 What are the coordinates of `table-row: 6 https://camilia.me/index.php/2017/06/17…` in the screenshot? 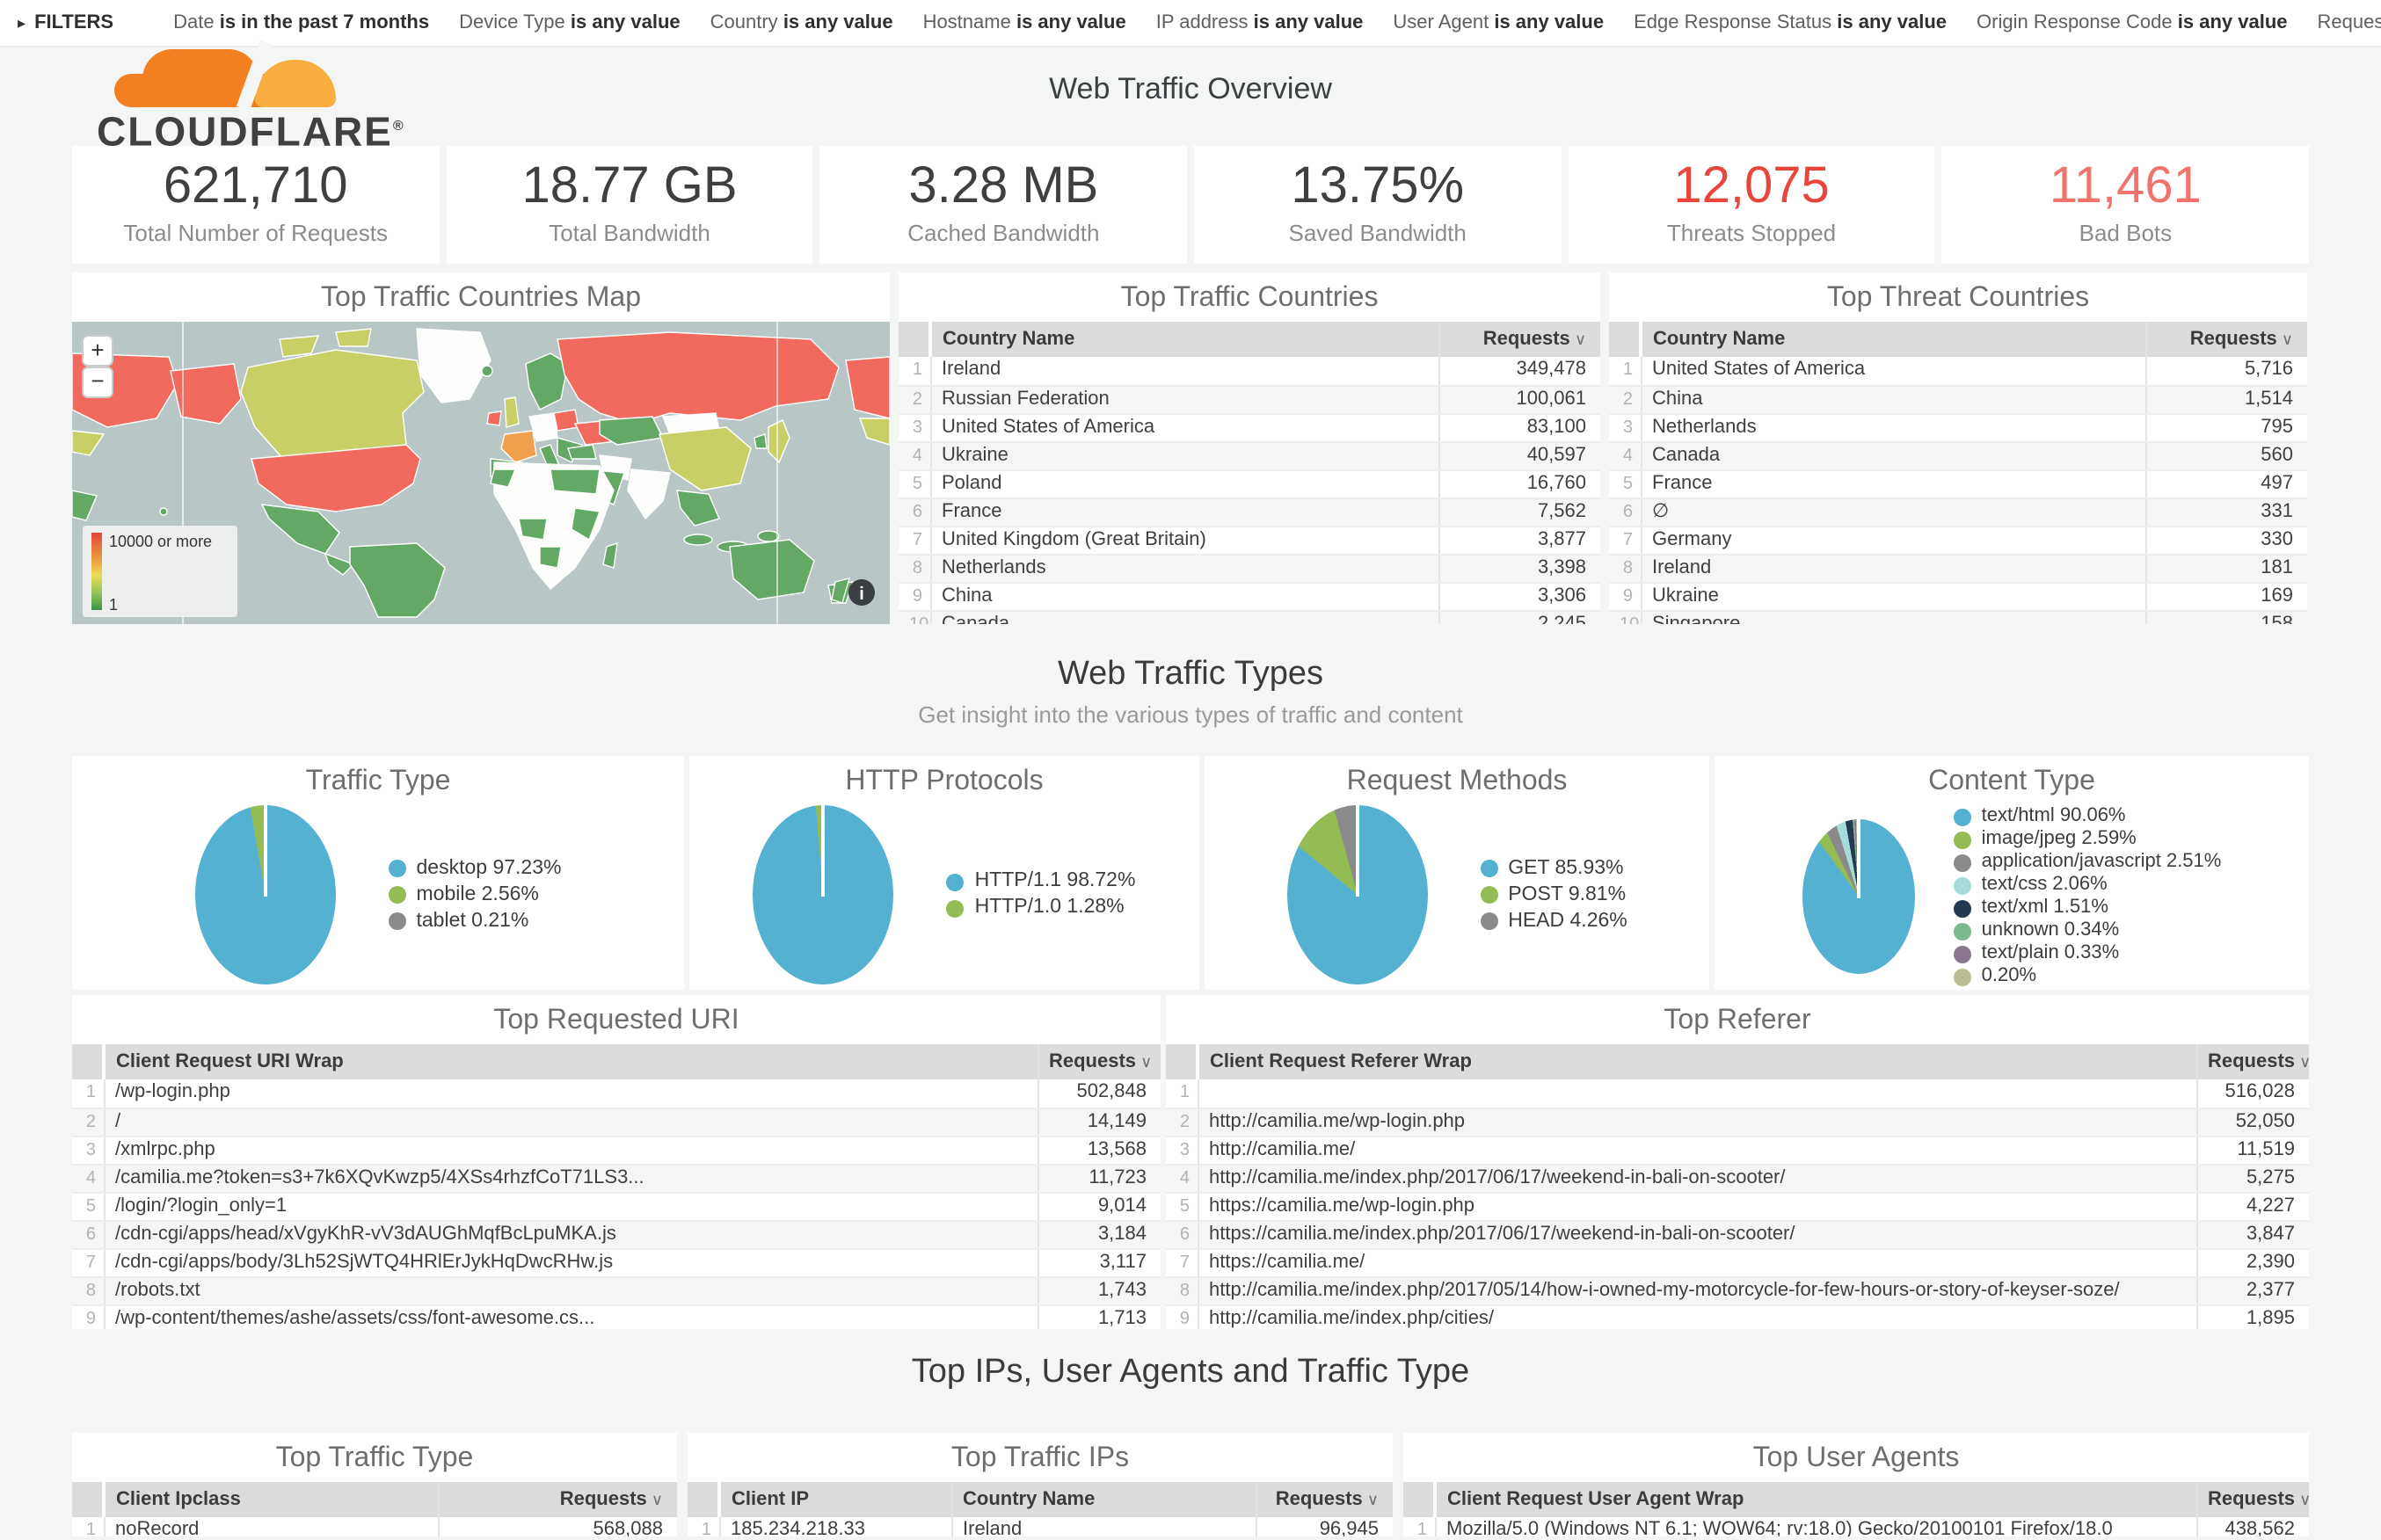 It's located at (1737, 1234).